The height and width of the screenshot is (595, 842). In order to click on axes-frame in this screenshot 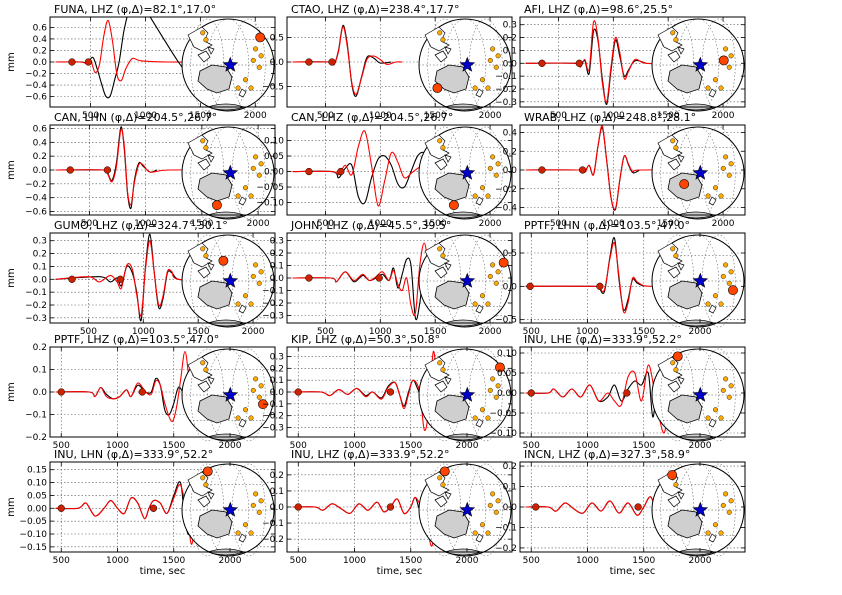, I will do `click(632, 62)`.